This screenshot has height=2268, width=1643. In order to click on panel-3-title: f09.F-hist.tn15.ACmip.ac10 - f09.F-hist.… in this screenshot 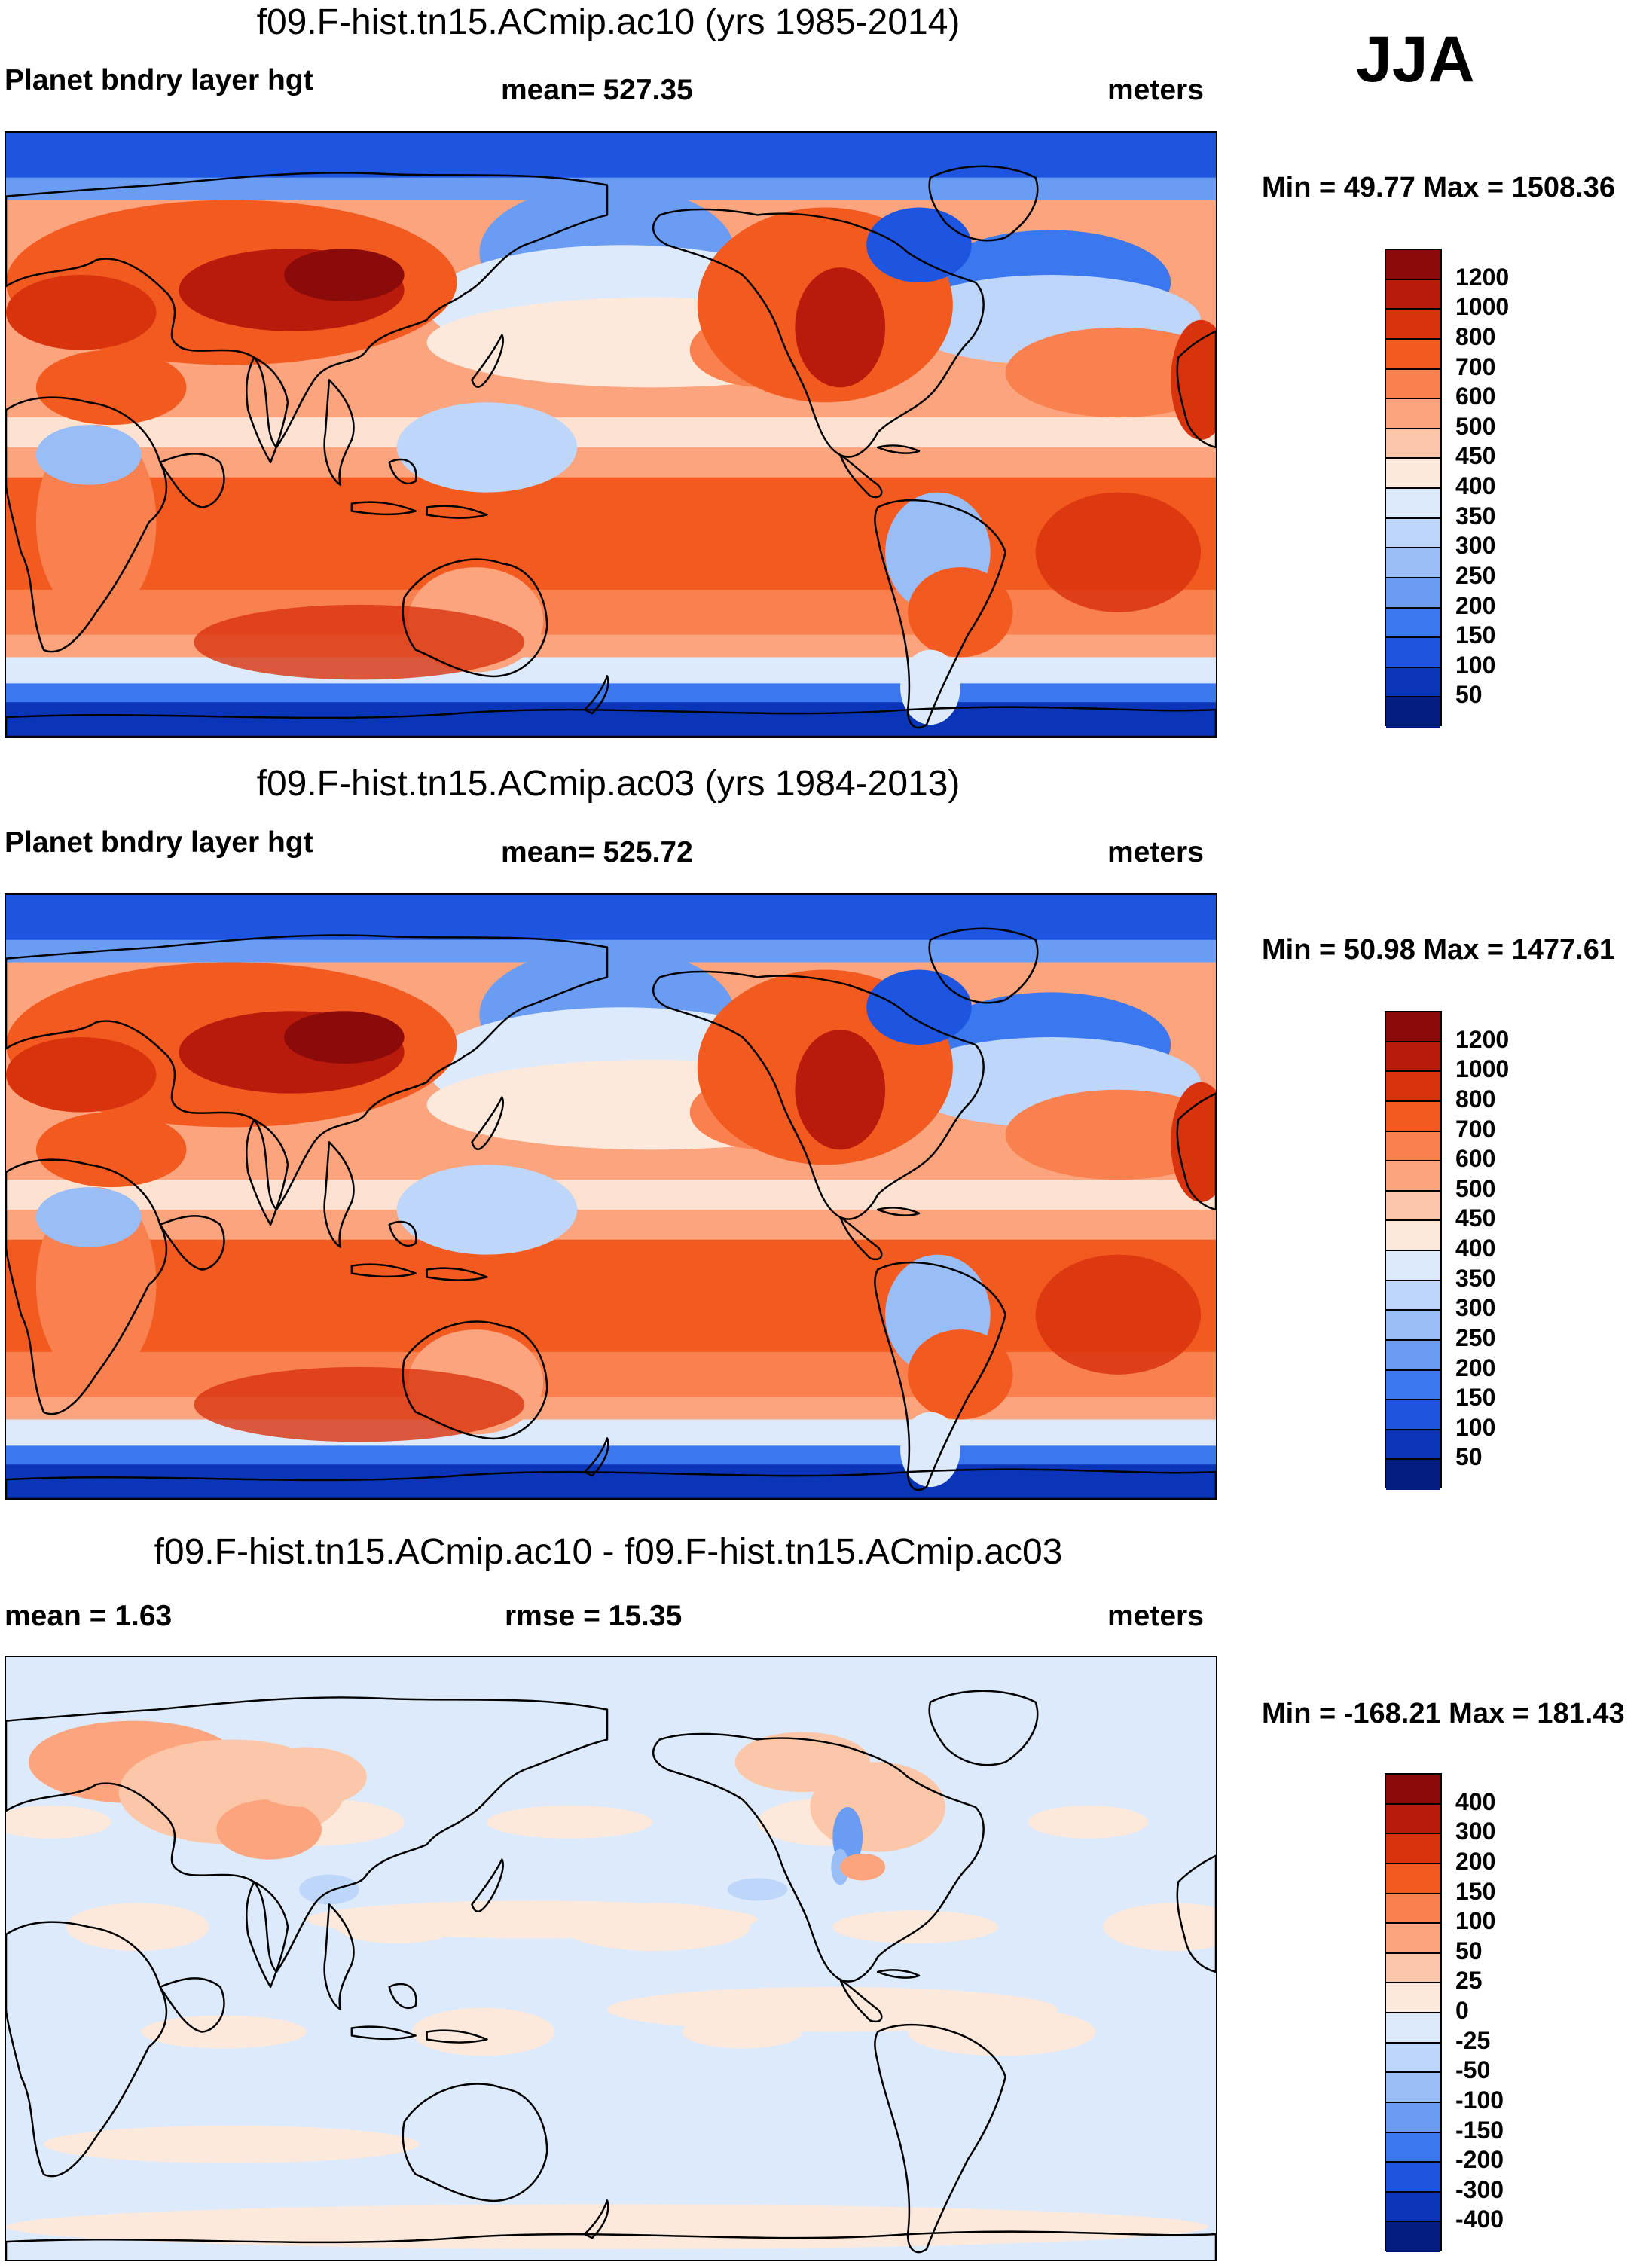, I will do `click(608, 1552)`.